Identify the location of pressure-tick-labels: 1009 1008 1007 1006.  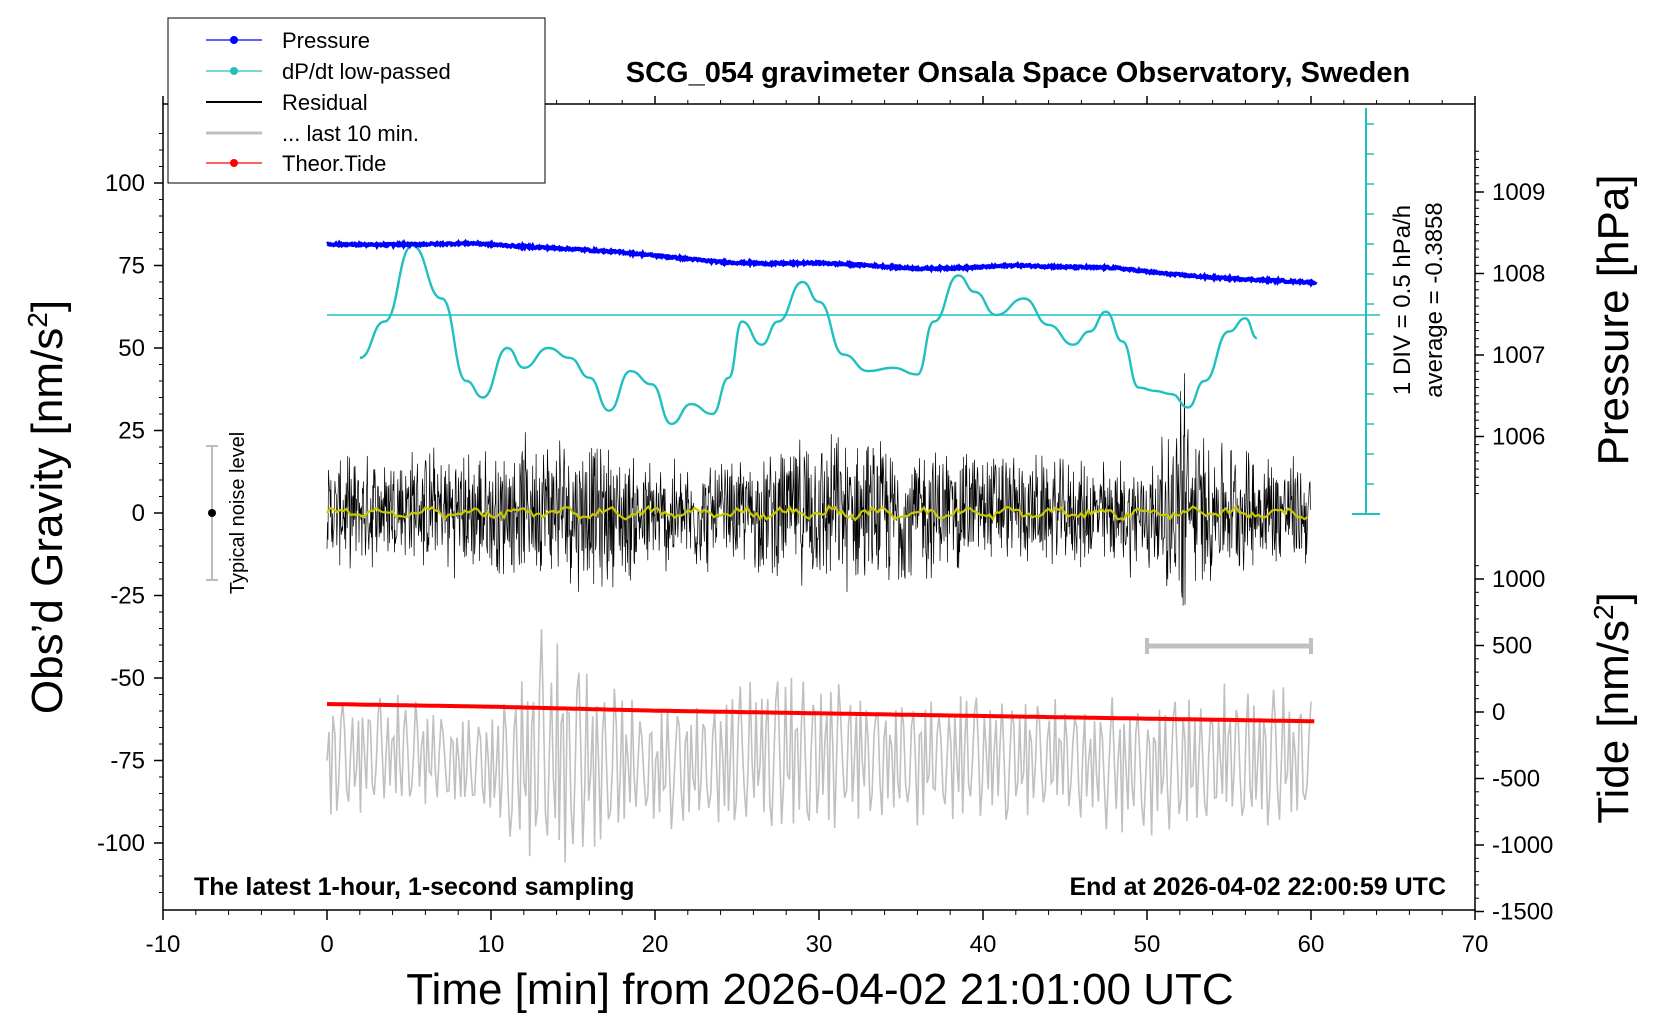
(1518, 315).